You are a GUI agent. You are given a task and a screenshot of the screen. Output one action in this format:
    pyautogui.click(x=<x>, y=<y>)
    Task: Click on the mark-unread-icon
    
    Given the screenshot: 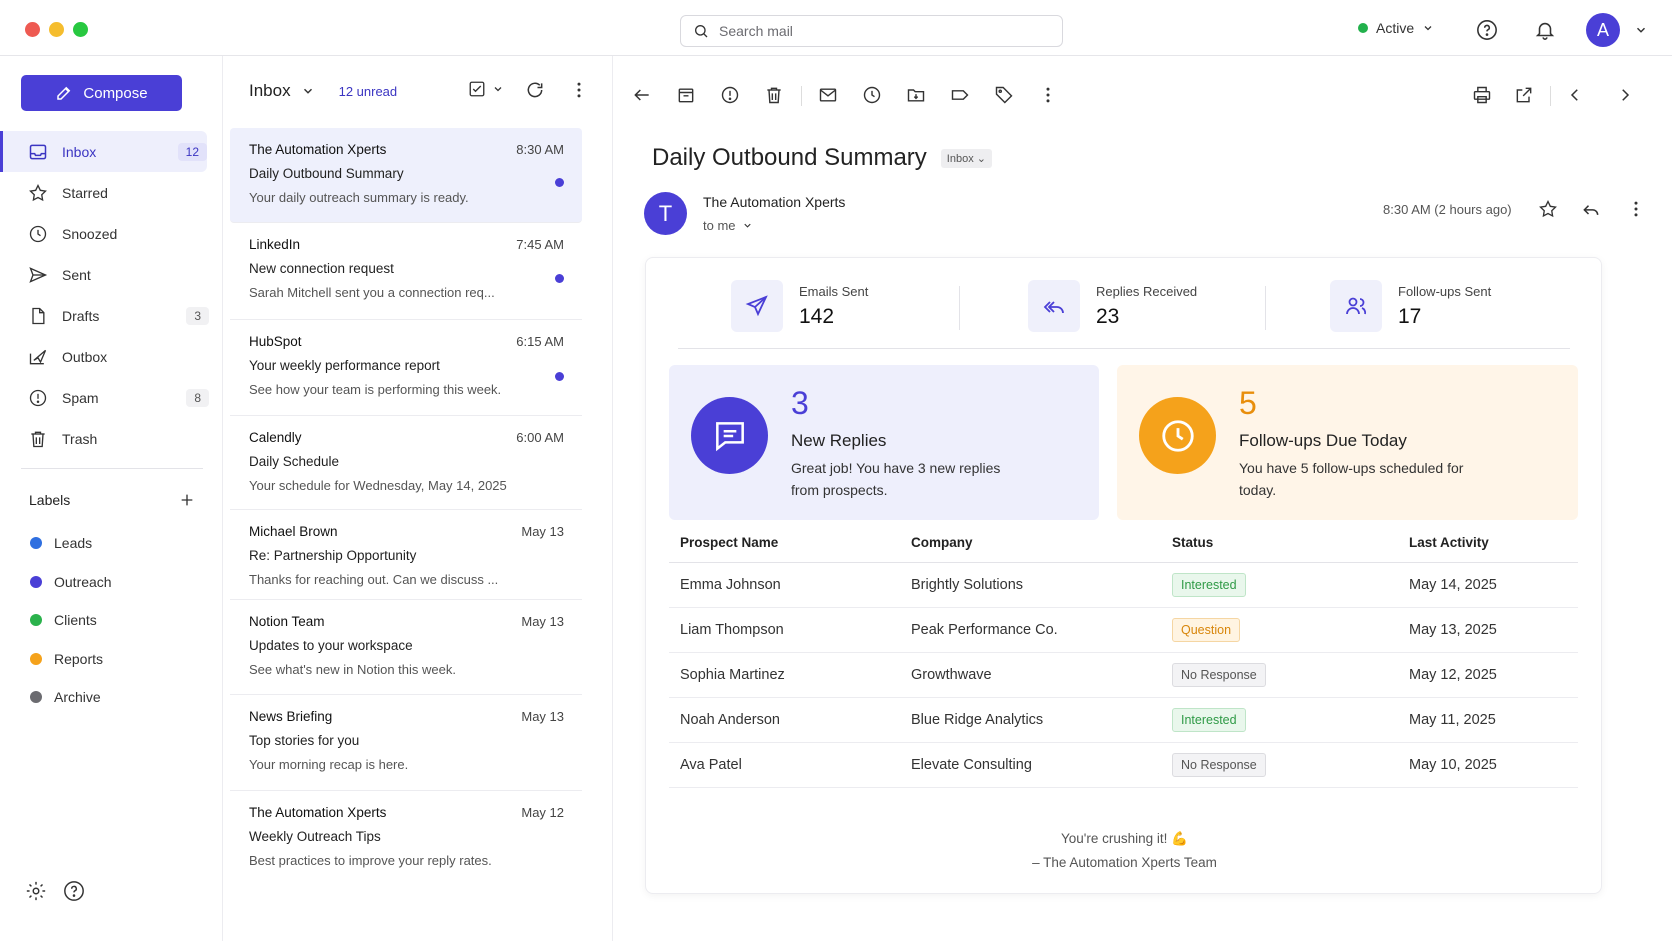 What is the action you would take?
    pyautogui.click(x=828, y=95)
    